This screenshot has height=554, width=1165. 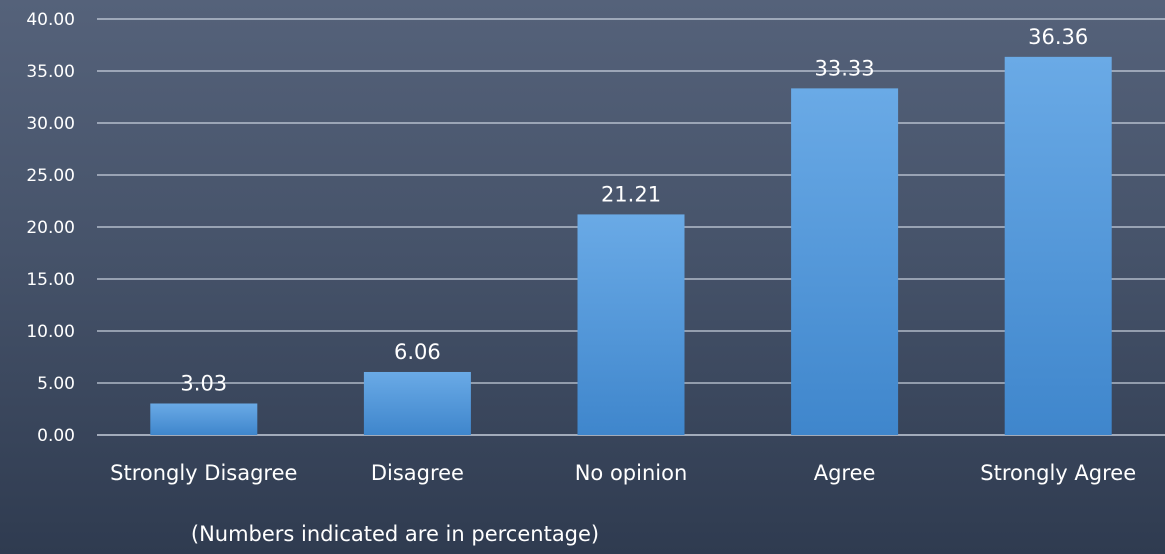 I want to click on y-tick-label: 15.00, so click(x=50, y=280).